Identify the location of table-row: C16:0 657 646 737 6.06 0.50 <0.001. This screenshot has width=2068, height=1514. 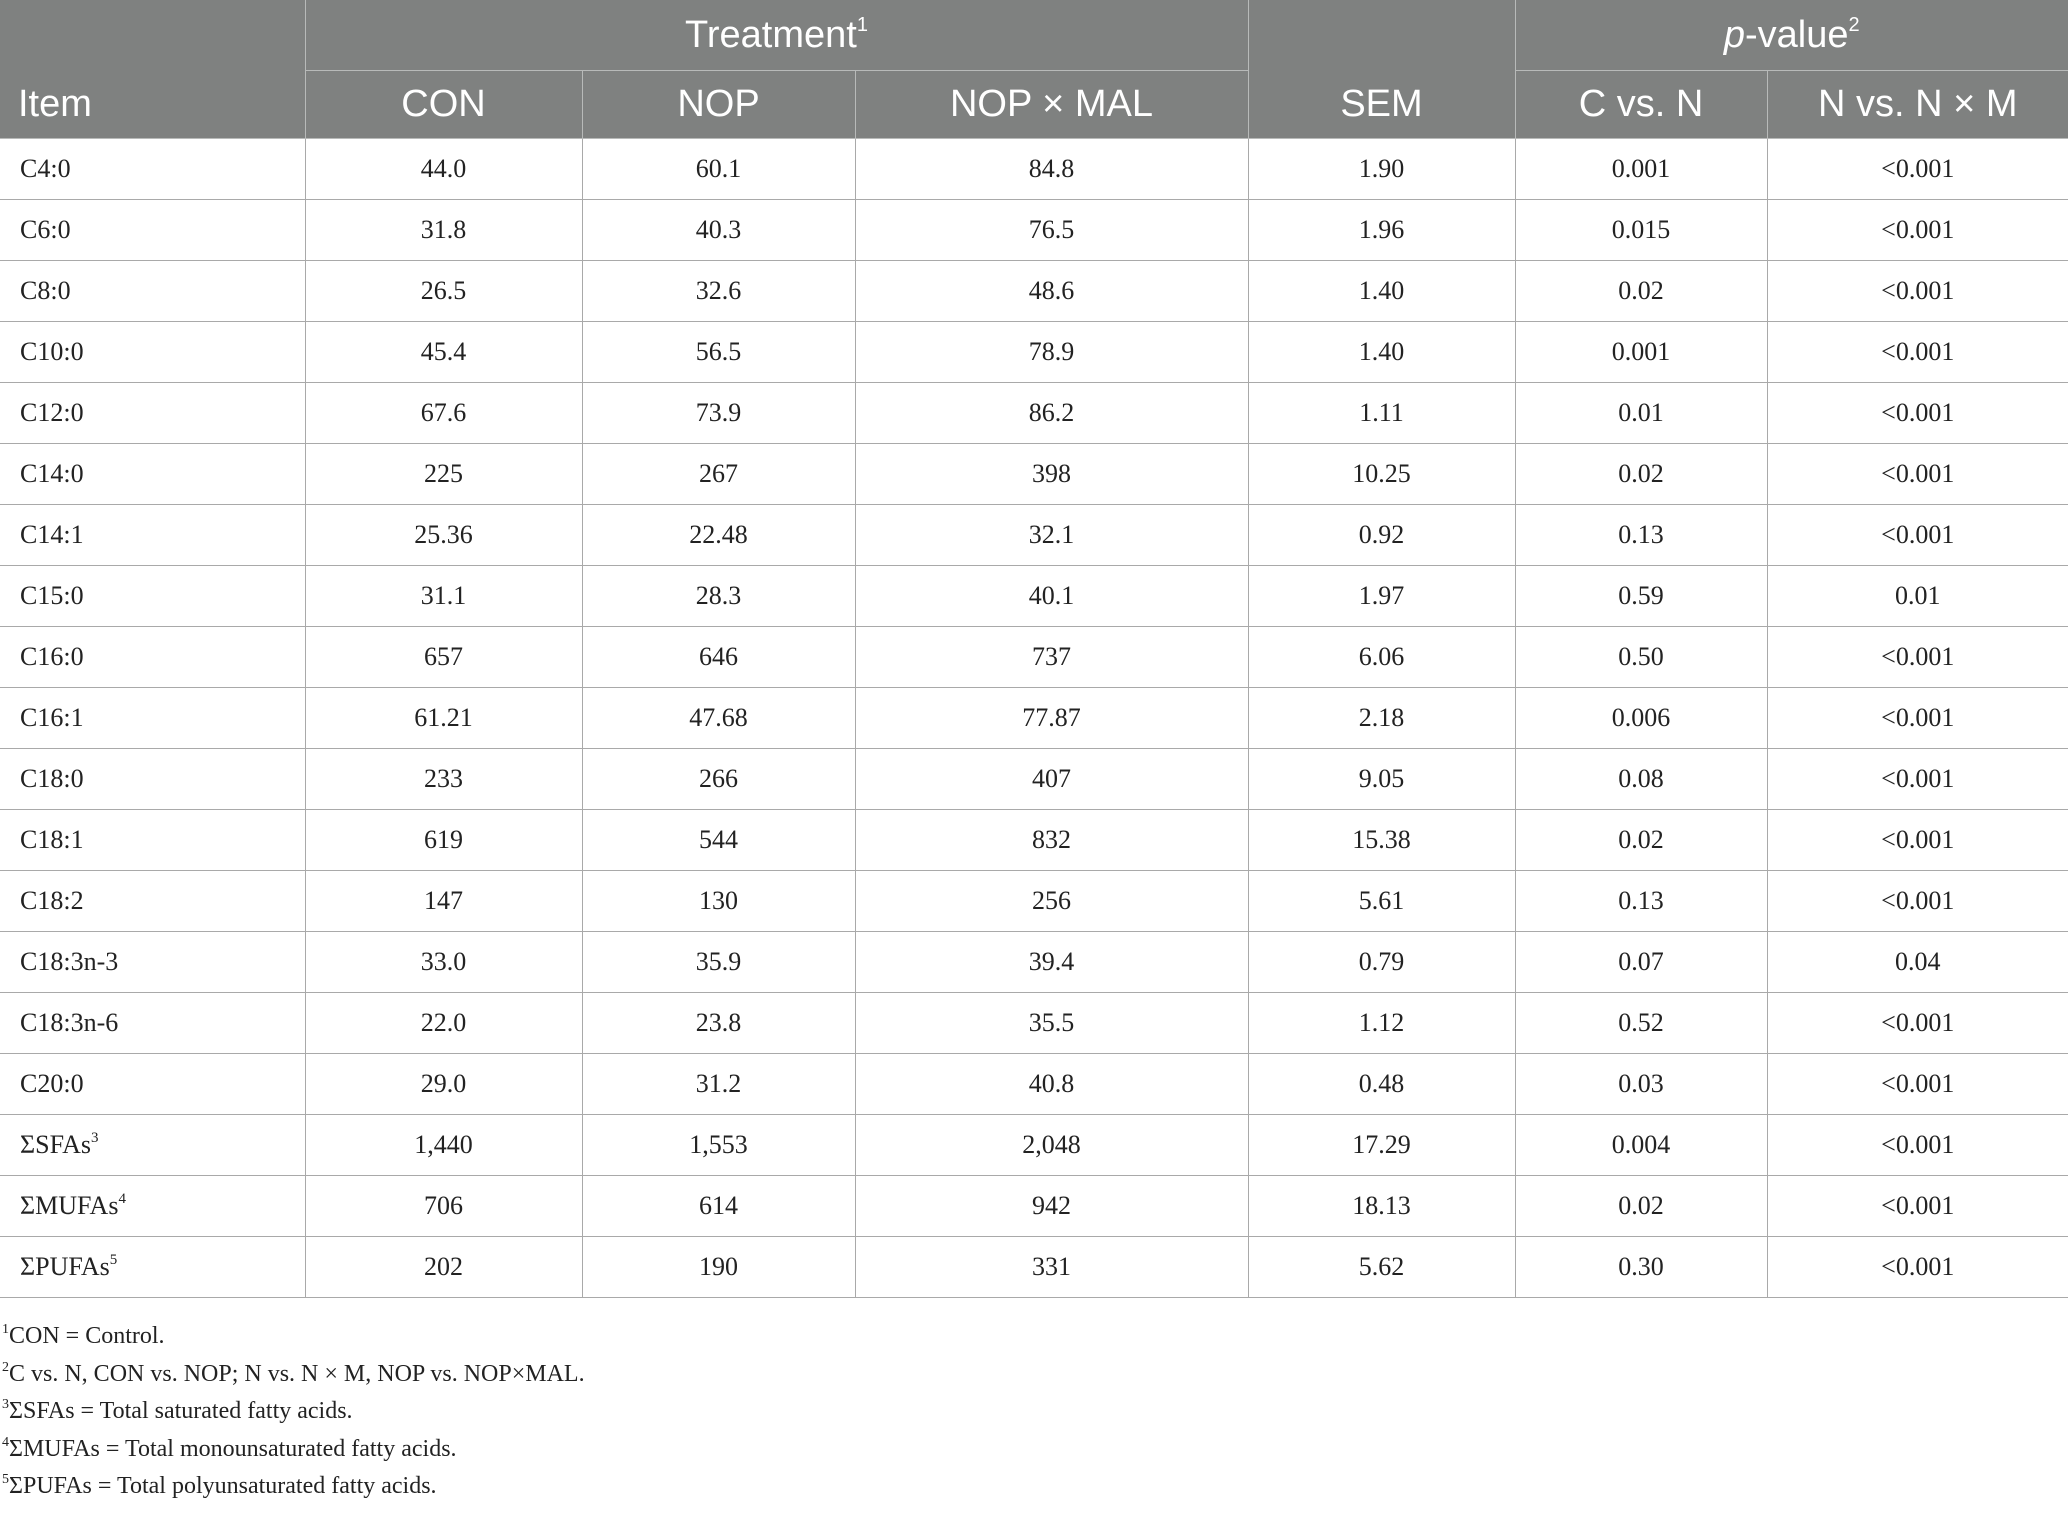
(1034, 657).